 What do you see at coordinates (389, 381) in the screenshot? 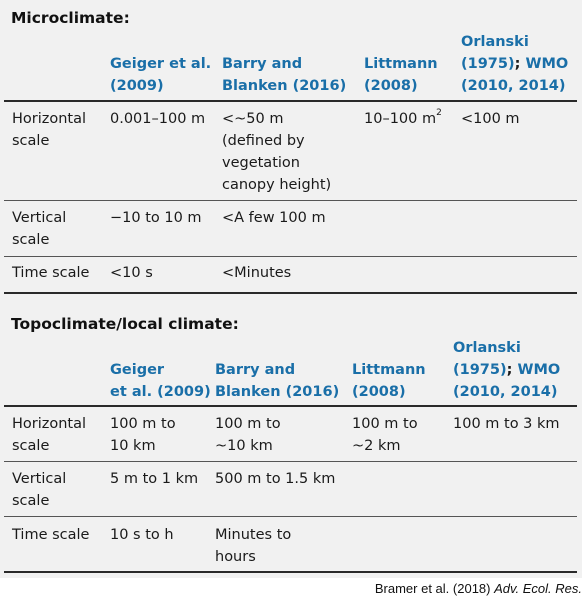
I see `topo-header-littmann: Littmann (2008)` at bounding box center [389, 381].